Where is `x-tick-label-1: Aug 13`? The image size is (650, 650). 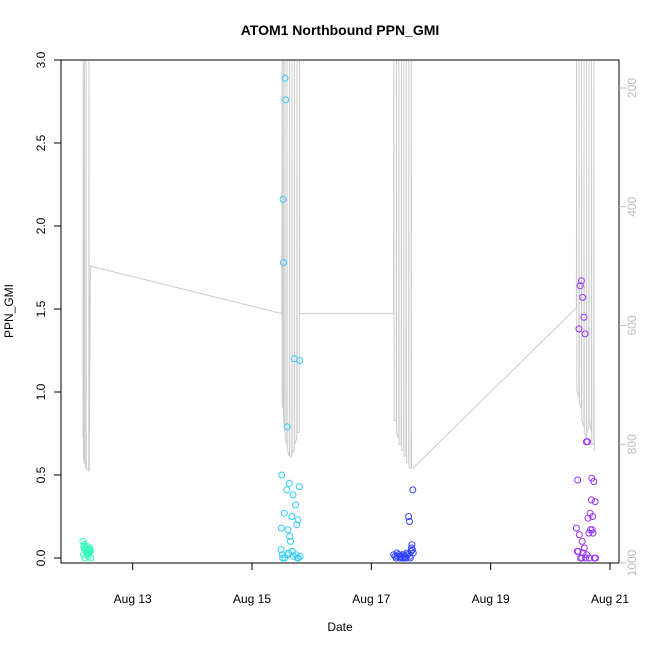 x-tick-label-1: Aug 13 is located at coordinates (133, 599).